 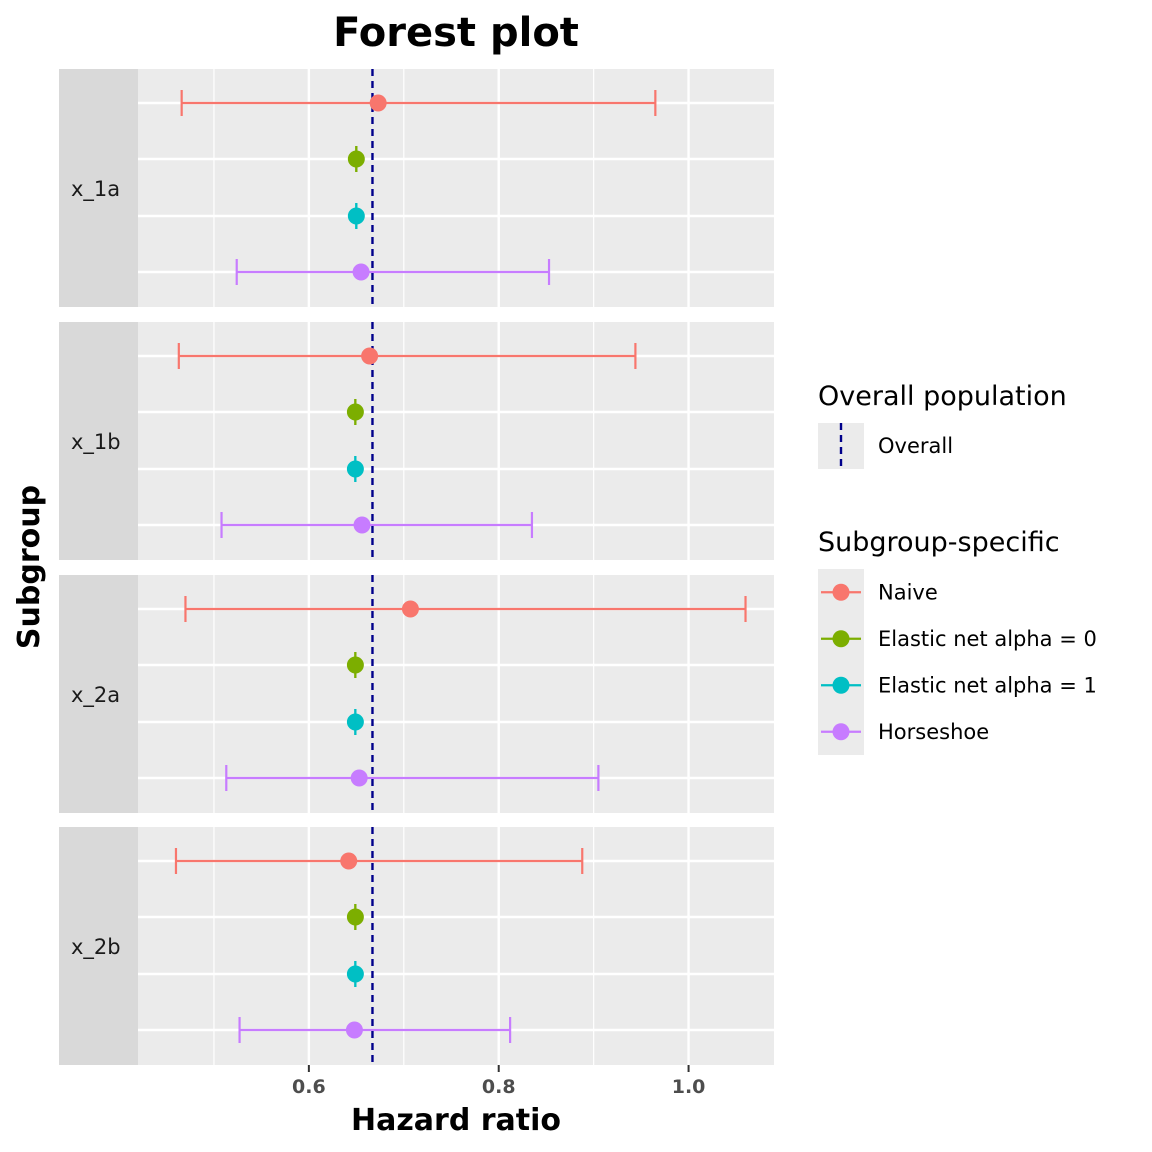 I want to click on panel-x_2a: x_2a, so click(x=416, y=694).